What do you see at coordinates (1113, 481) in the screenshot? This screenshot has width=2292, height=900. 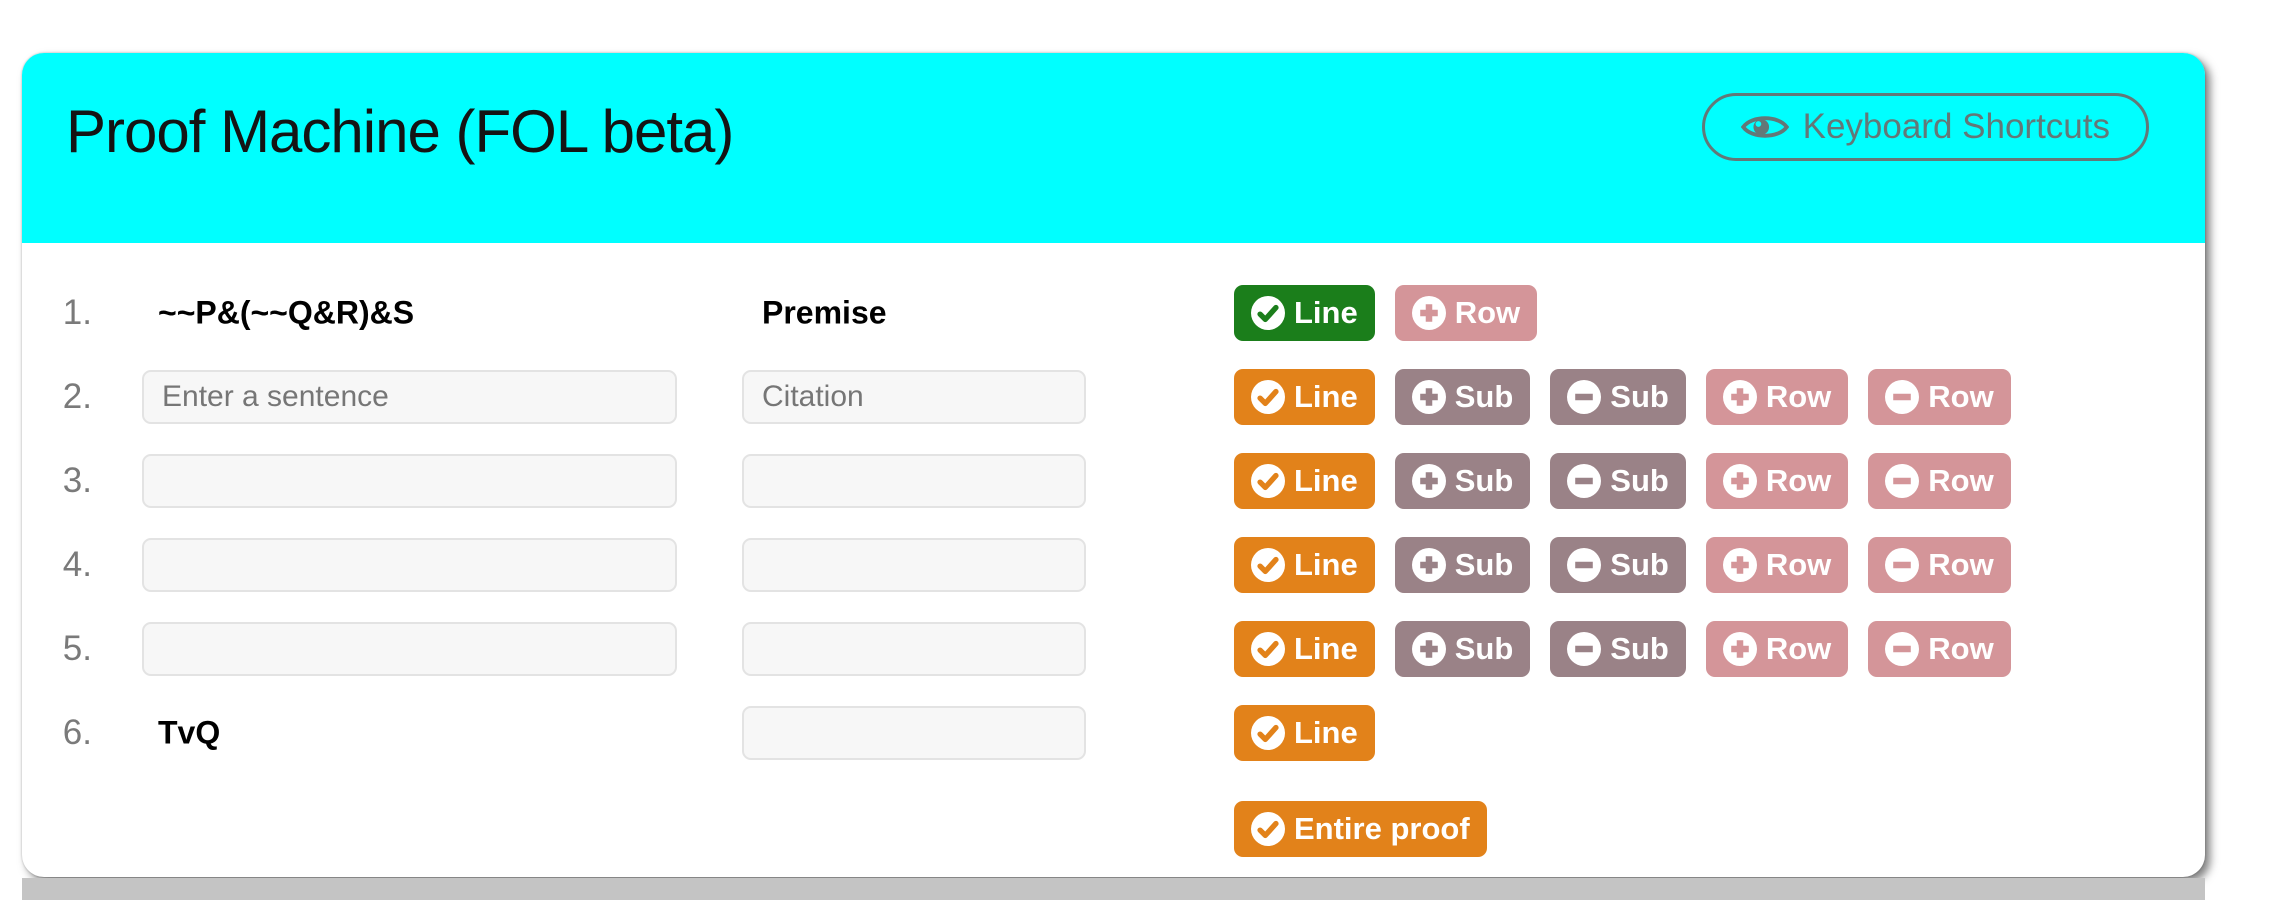 I see `proof-row-3: 3. Line Sub Sub Row` at bounding box center [1113, 481].